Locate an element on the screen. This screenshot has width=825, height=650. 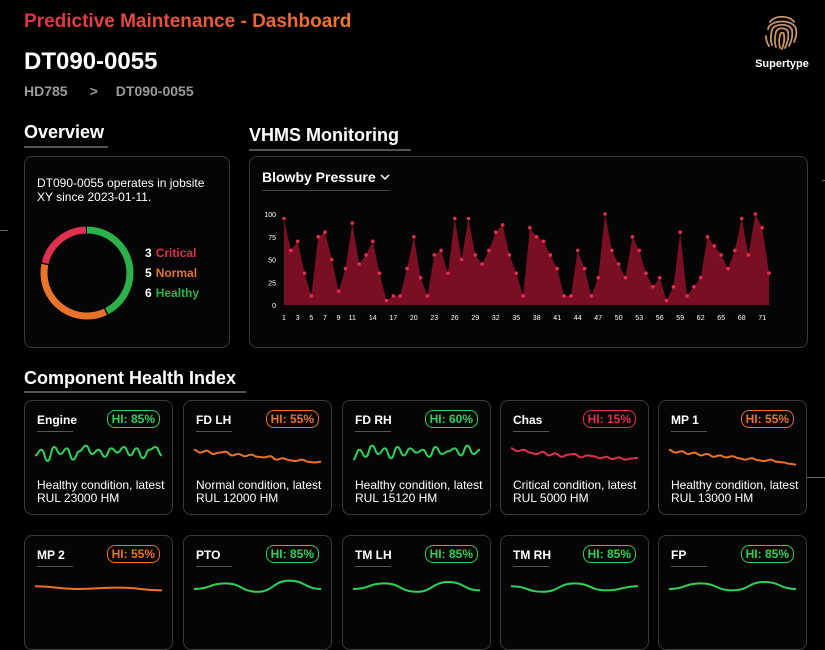
component-name: PTO is located at coordinates (208, 555).